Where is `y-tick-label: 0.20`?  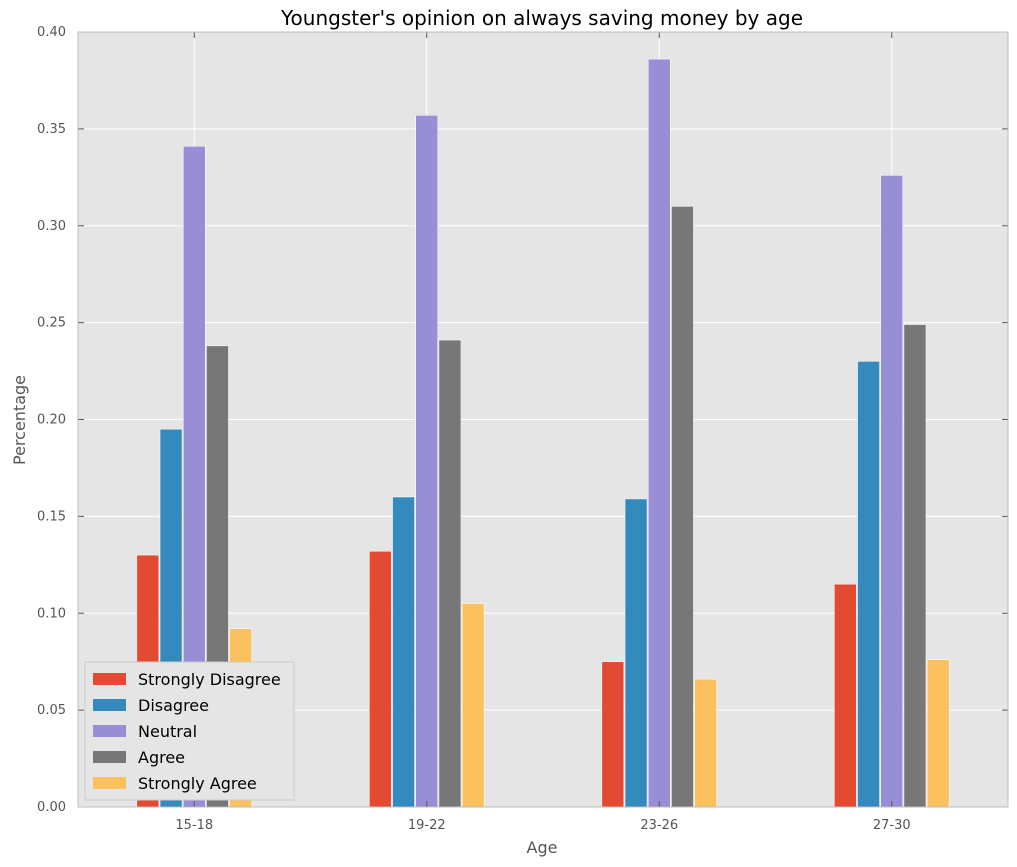 y-tick-label: 0.20 is located at coordinates (51, 420).